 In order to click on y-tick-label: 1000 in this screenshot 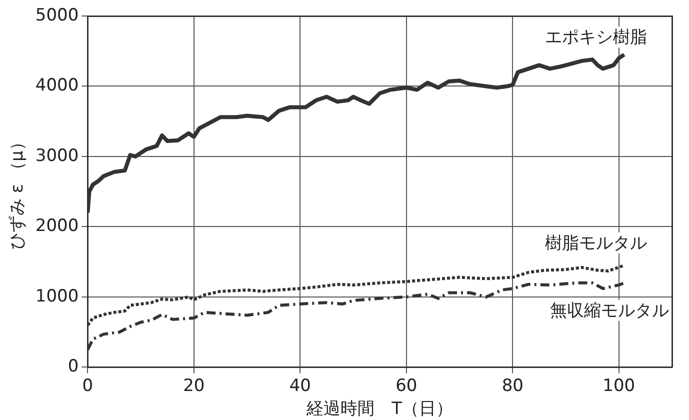, I will do `click(57, 296)`.